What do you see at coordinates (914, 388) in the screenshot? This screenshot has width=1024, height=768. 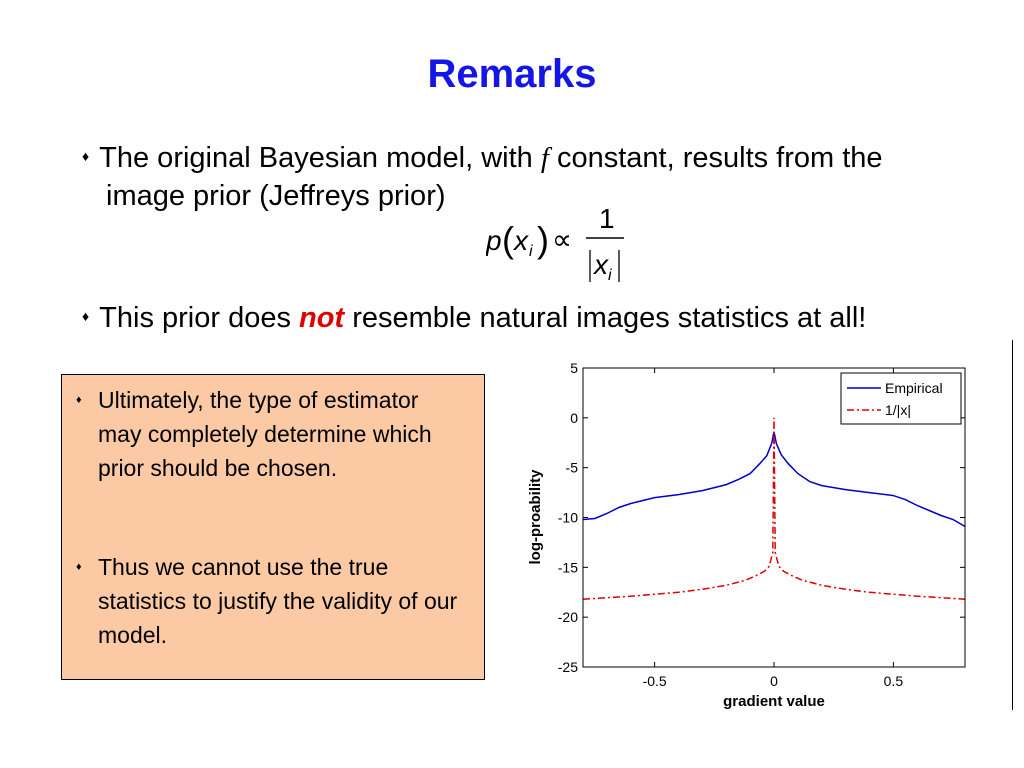 I see `legend-label-empirical: Empirical` at bounding box center [914, 388].